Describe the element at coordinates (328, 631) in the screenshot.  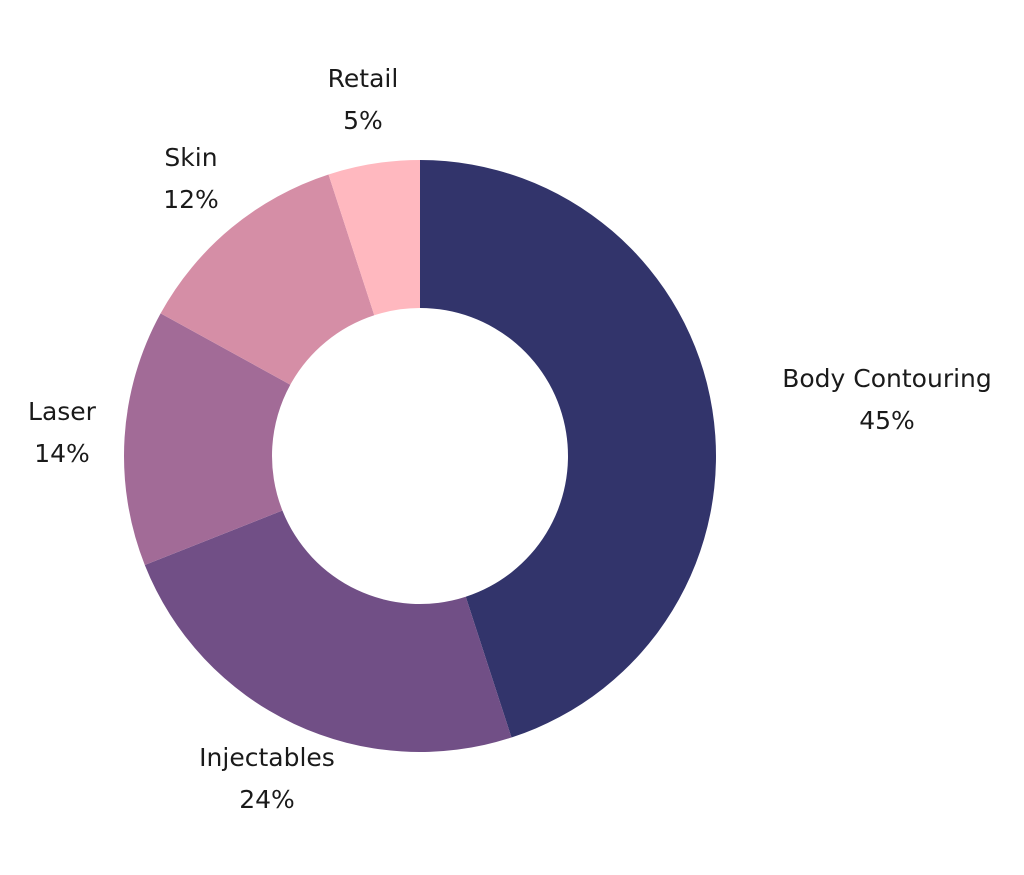
I see `slice-injectables` at that location.